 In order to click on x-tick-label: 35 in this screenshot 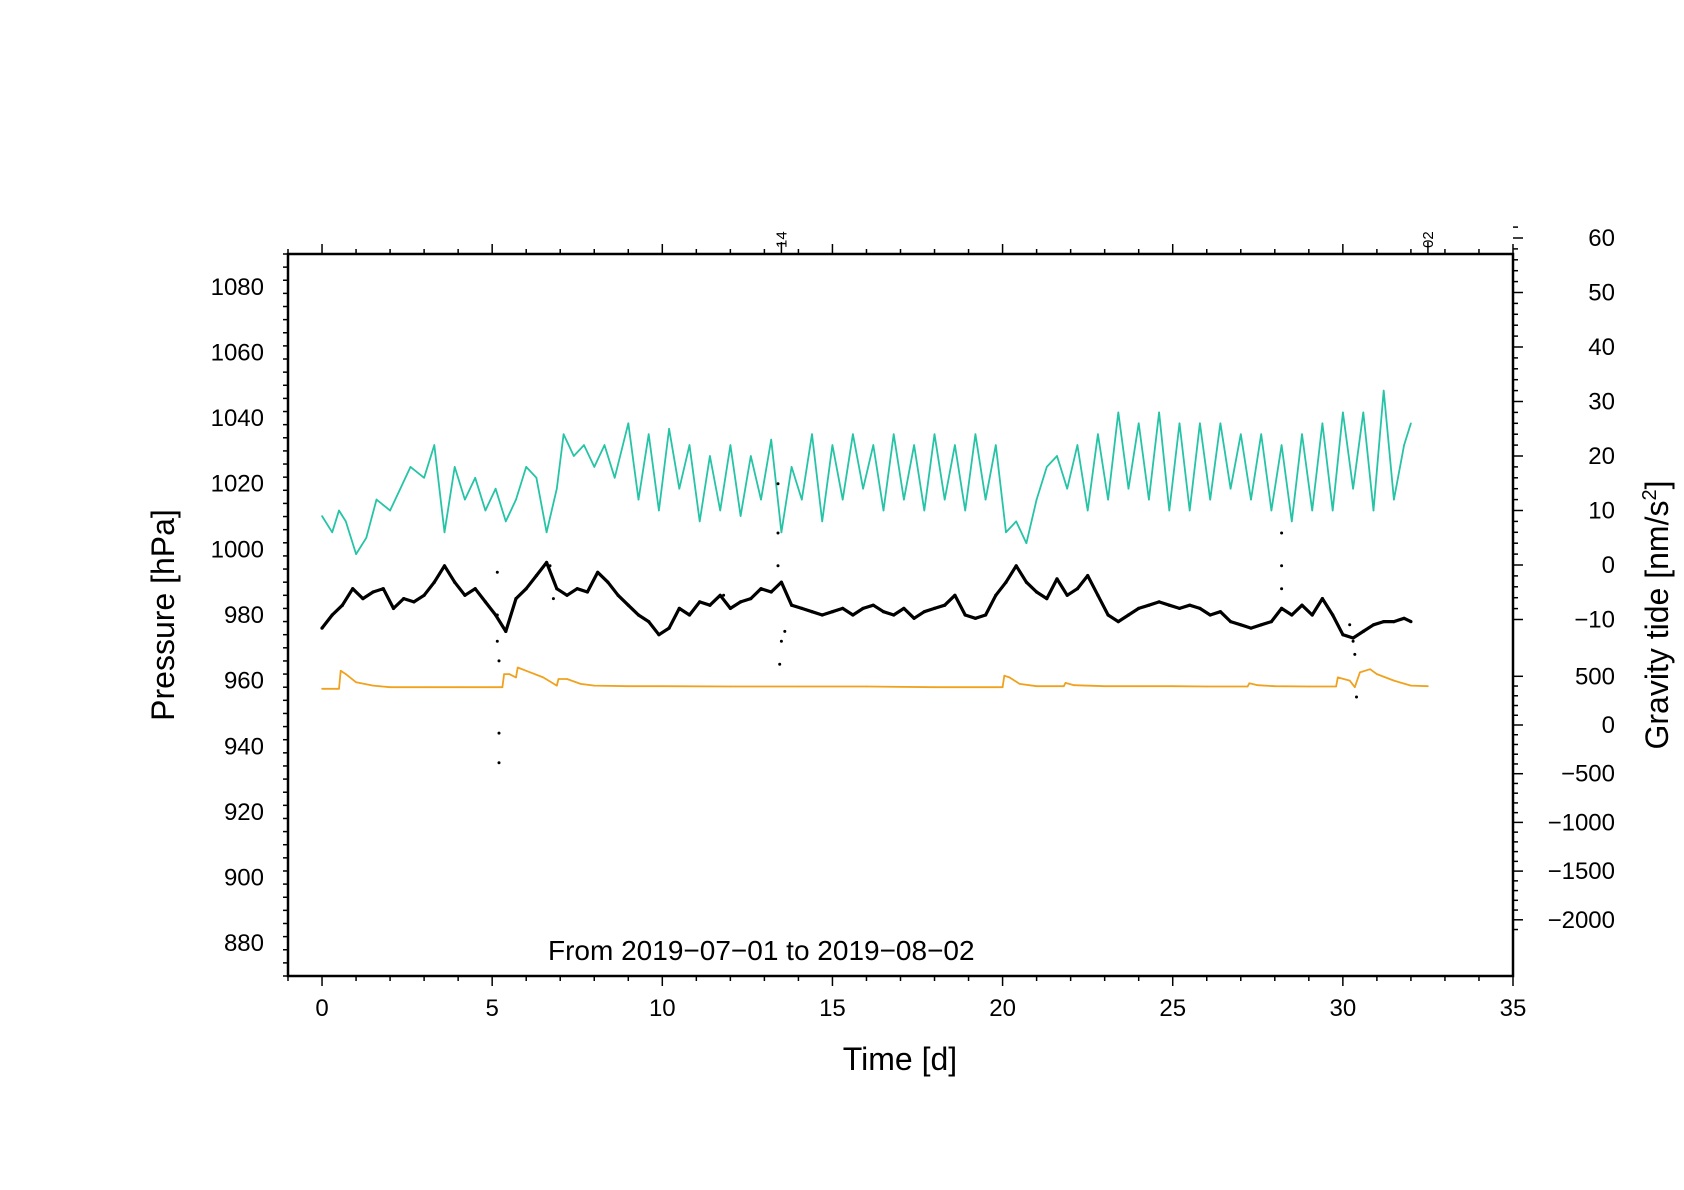, I will do `click(1513, 1008)`.